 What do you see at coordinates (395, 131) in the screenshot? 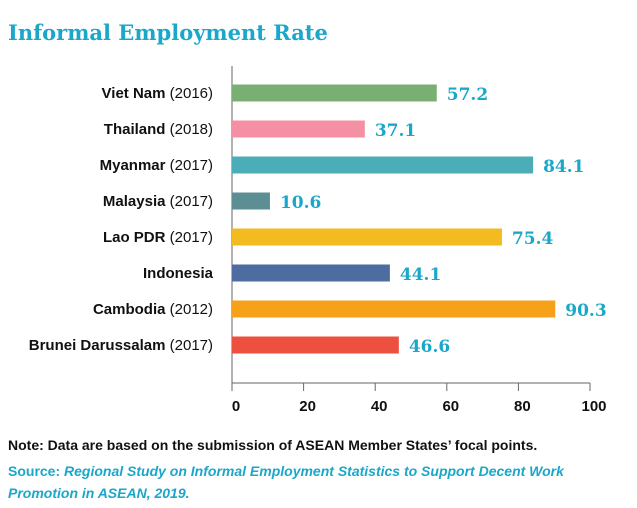
I see `value-label: 37.1` at bounding box center [395, 131].